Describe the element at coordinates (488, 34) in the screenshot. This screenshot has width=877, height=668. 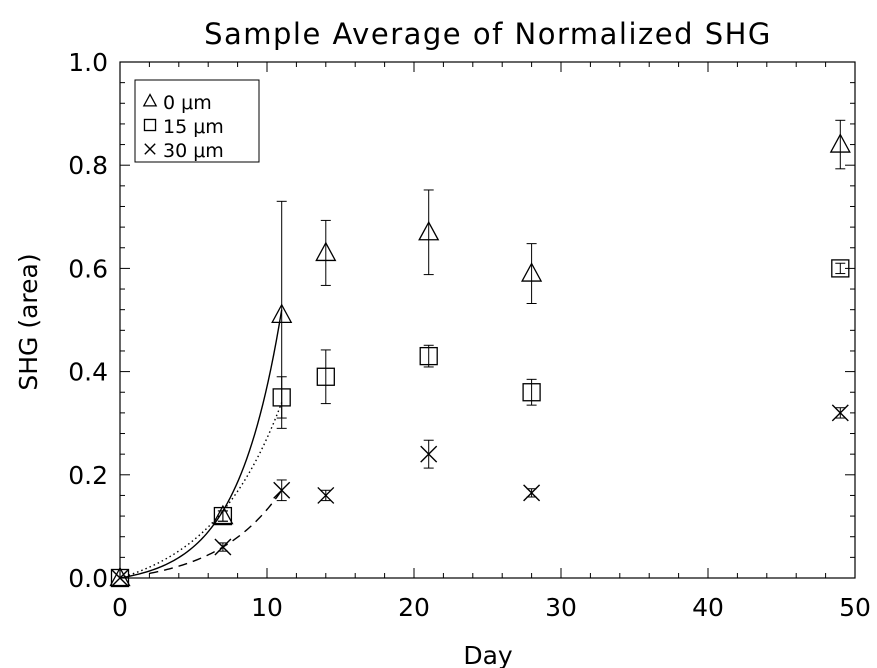
I see `chart-title: Sample Average of Normalized SHG` at that location.